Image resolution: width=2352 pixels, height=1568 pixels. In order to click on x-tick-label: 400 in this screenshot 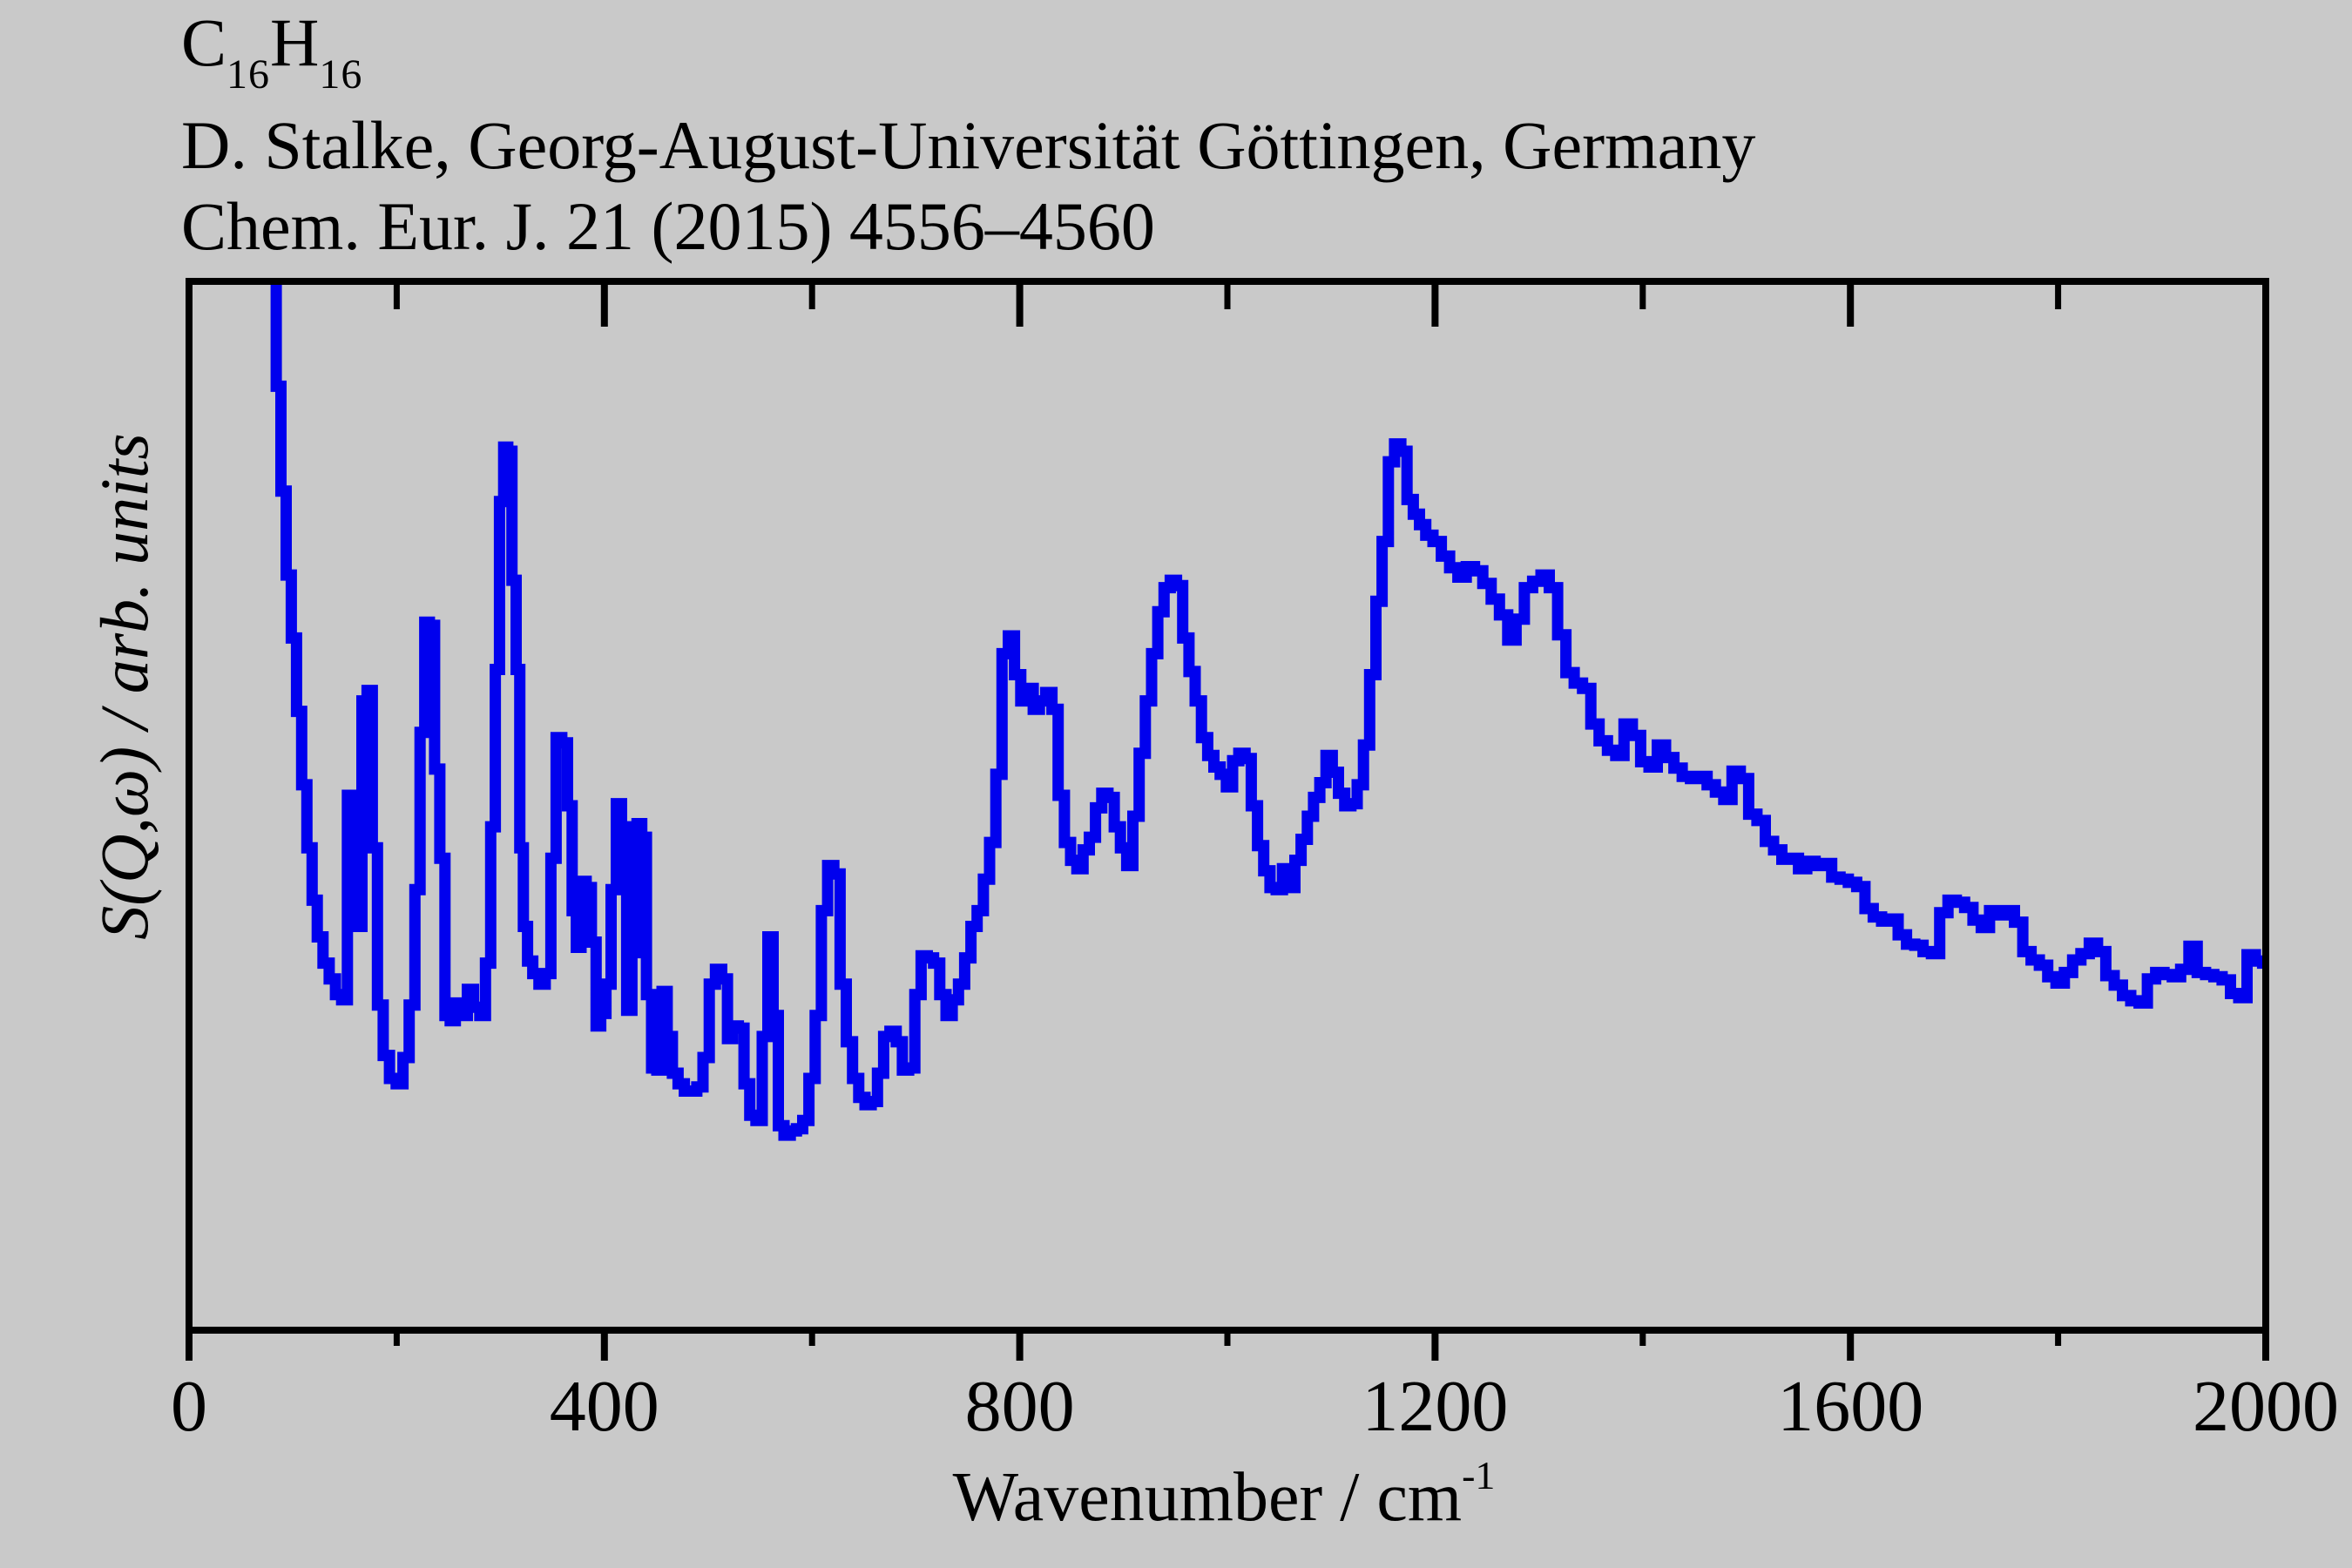, I will do `click(604, 1407)`.